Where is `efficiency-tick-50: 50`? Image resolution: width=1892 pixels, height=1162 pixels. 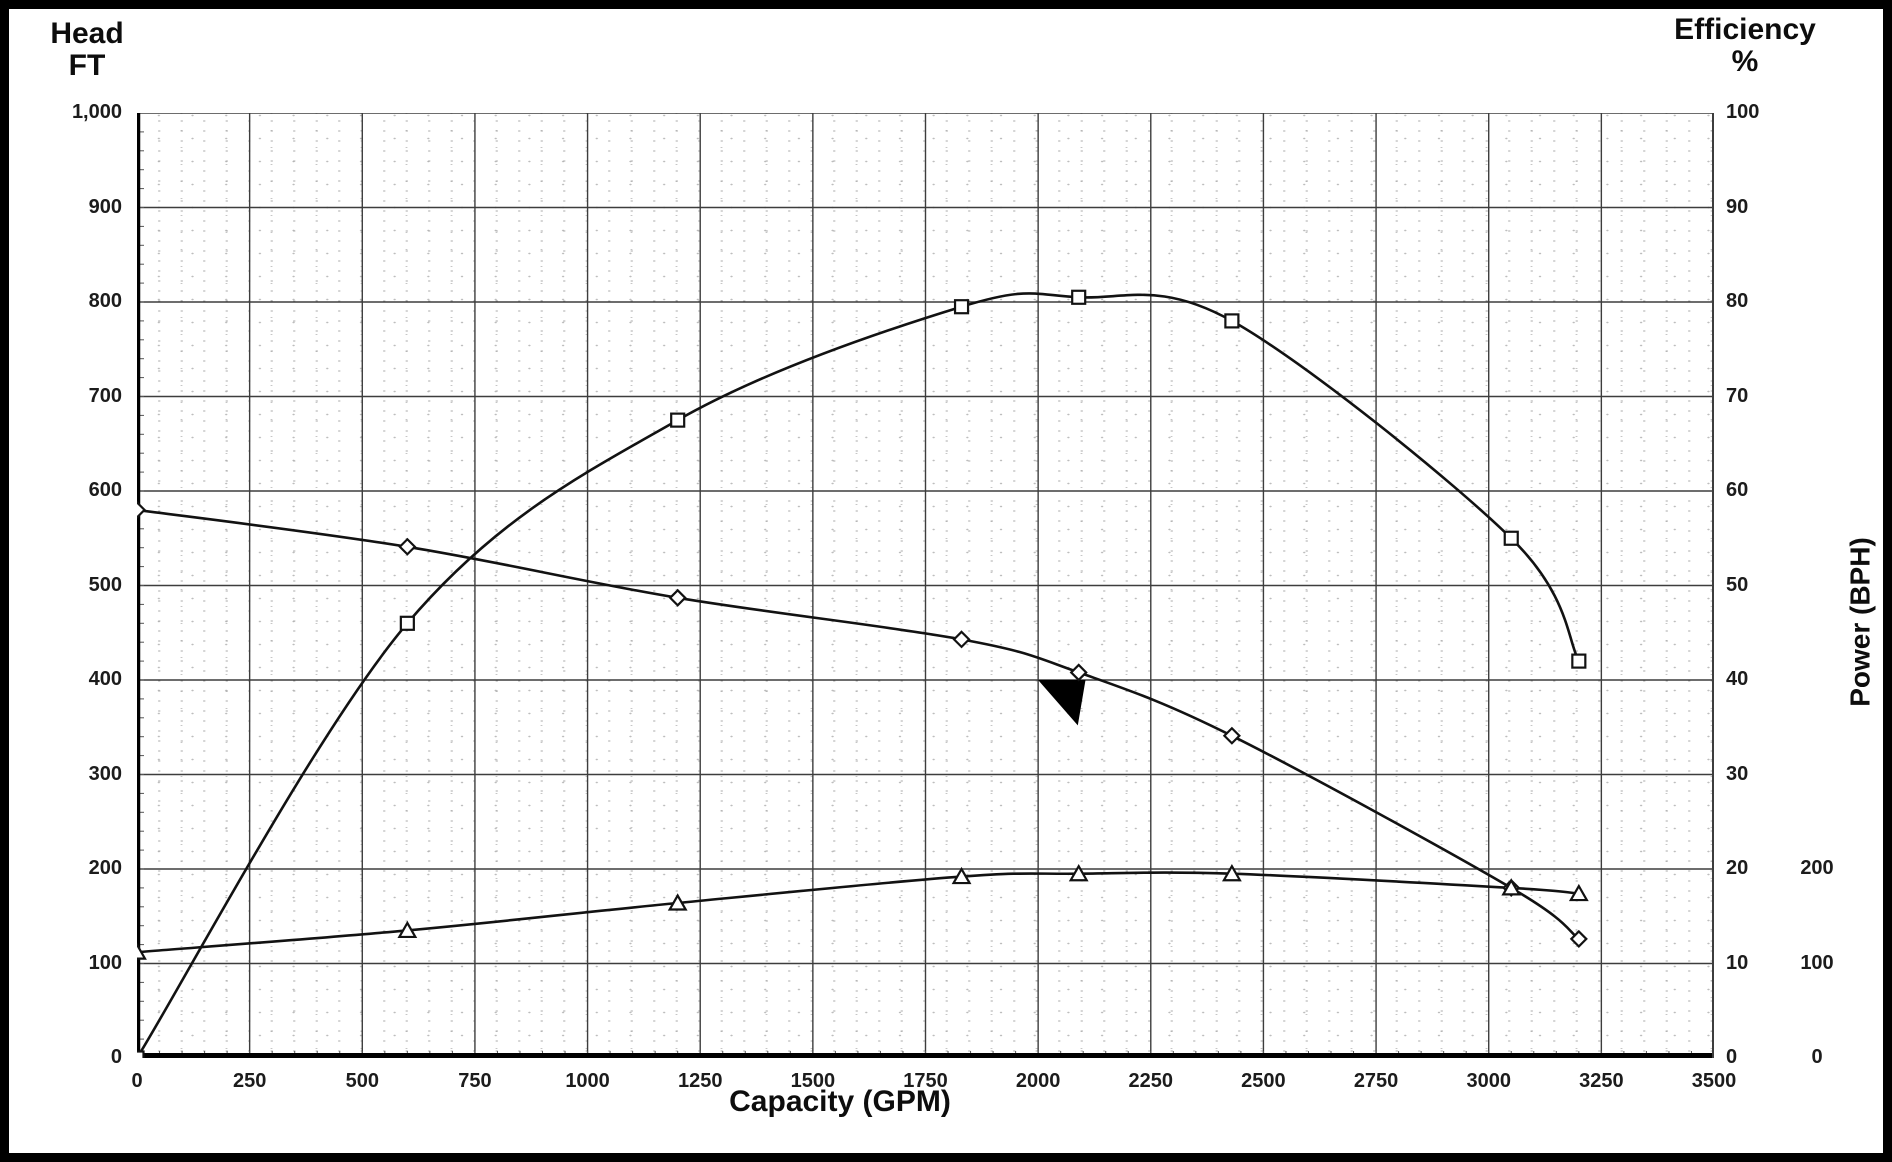
efficiency-tick-50: 50 is located at coordinates (1737, 584).